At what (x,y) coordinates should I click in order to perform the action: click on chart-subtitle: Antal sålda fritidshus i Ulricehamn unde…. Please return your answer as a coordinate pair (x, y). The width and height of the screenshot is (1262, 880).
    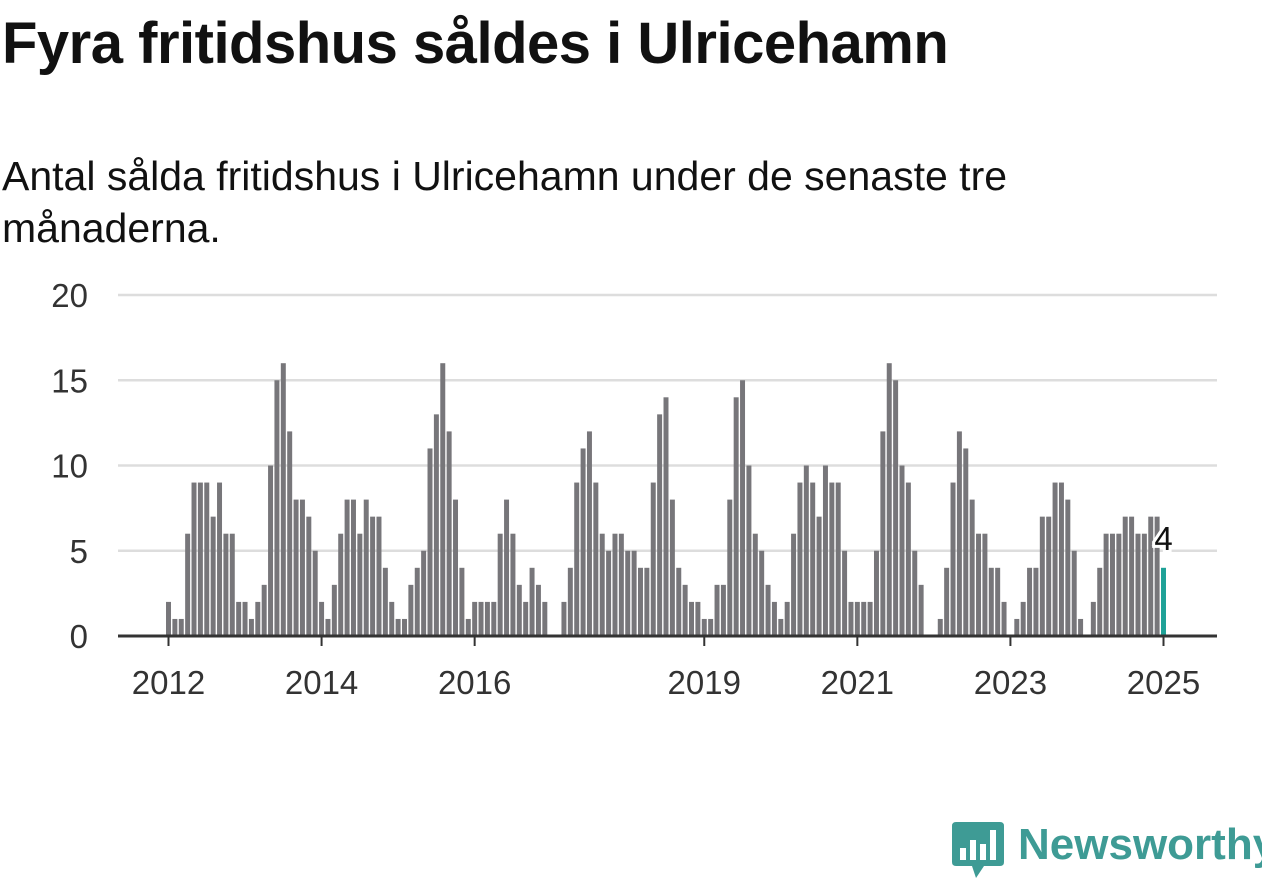
    Looking at the image, I should click on (505, 202).